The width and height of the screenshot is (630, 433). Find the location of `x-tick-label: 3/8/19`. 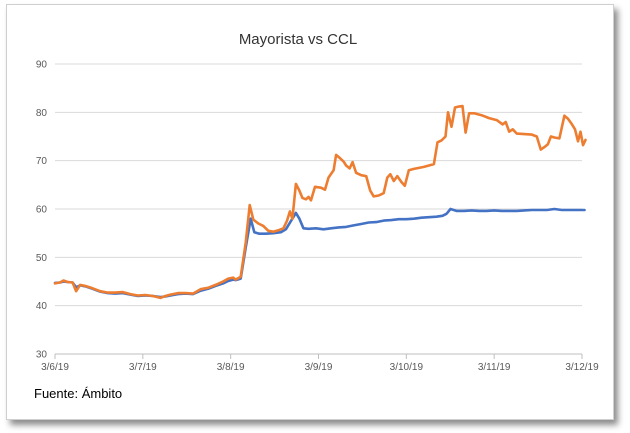

x-tick-label: 3/8/19 is located at coordinates (231, 367).